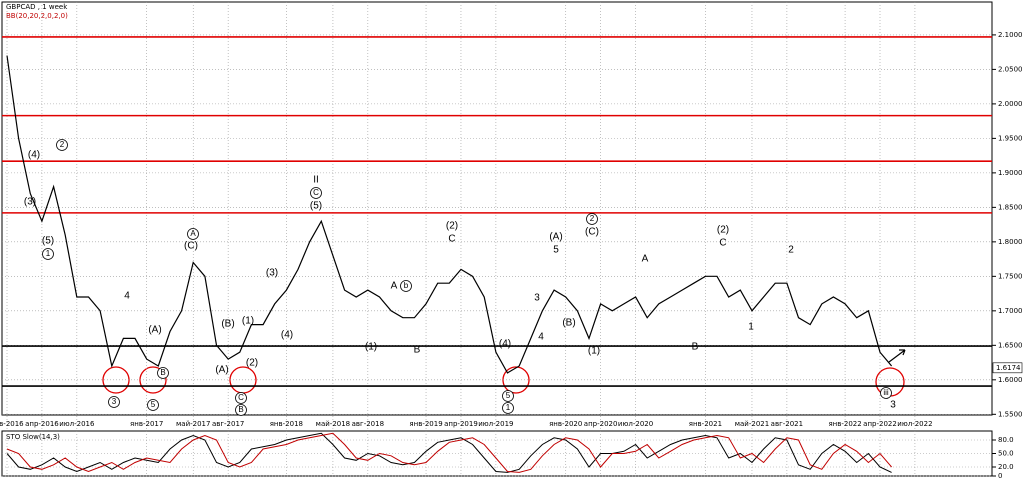 The width and height of the screenshot is (1024, 479). Describe the element at coordinates (1010, 173) in the screenshot. I see `y-tick-label: 1.9000` at that location.